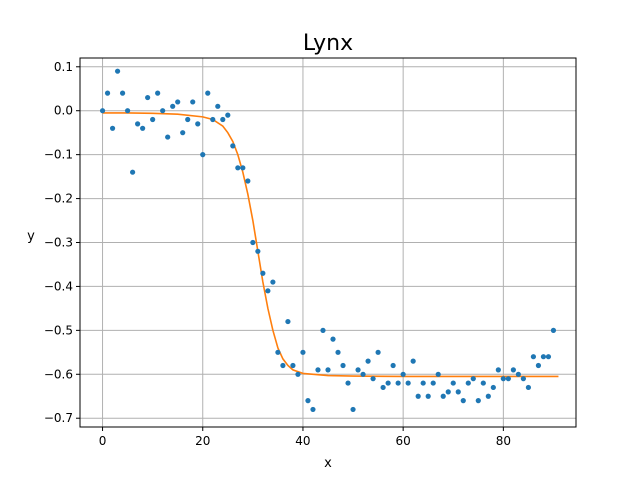 The width and height of the screenshot is (640, 480). Describe the element at coordinates (503, 441) in the screenshot. I see `x-tick-label: 80` at that location.